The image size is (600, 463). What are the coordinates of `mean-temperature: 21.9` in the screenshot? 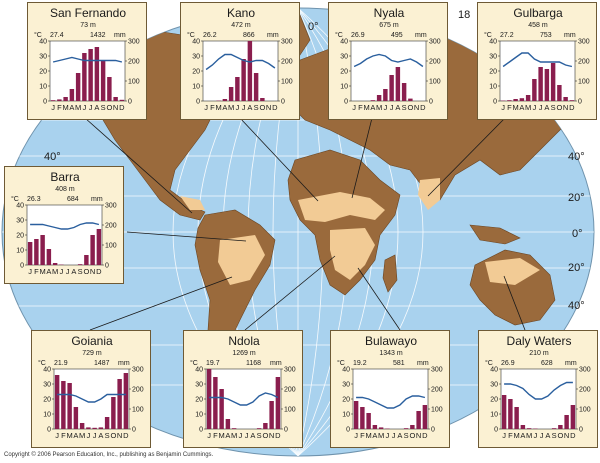 It's located at (61, 363).